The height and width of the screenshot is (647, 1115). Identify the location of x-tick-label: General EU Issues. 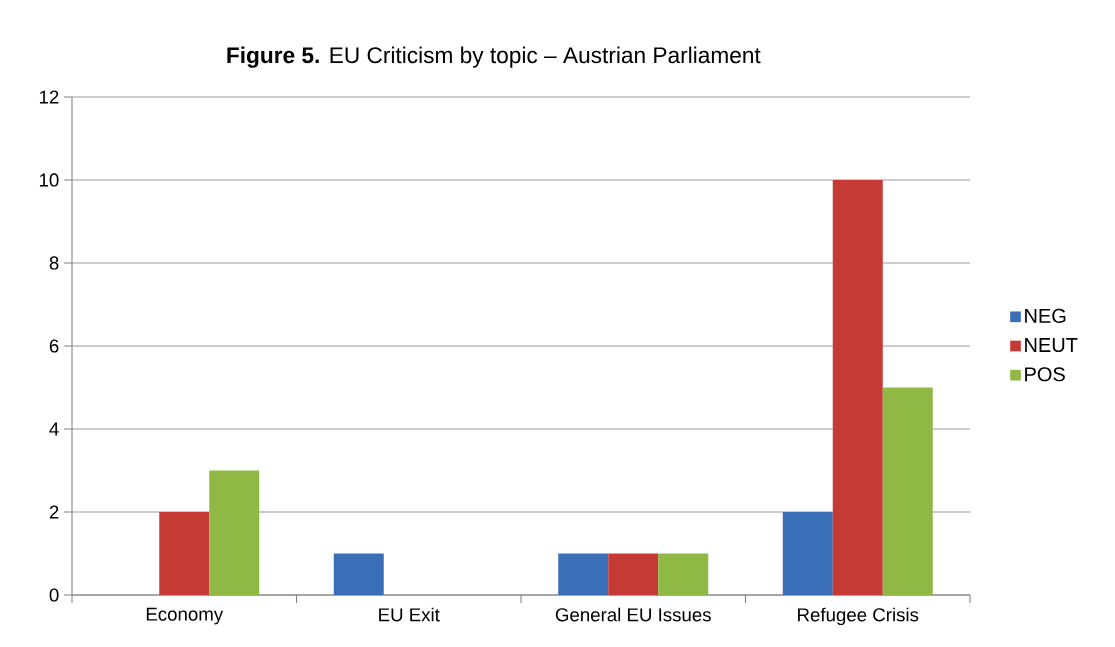
(633, 614).